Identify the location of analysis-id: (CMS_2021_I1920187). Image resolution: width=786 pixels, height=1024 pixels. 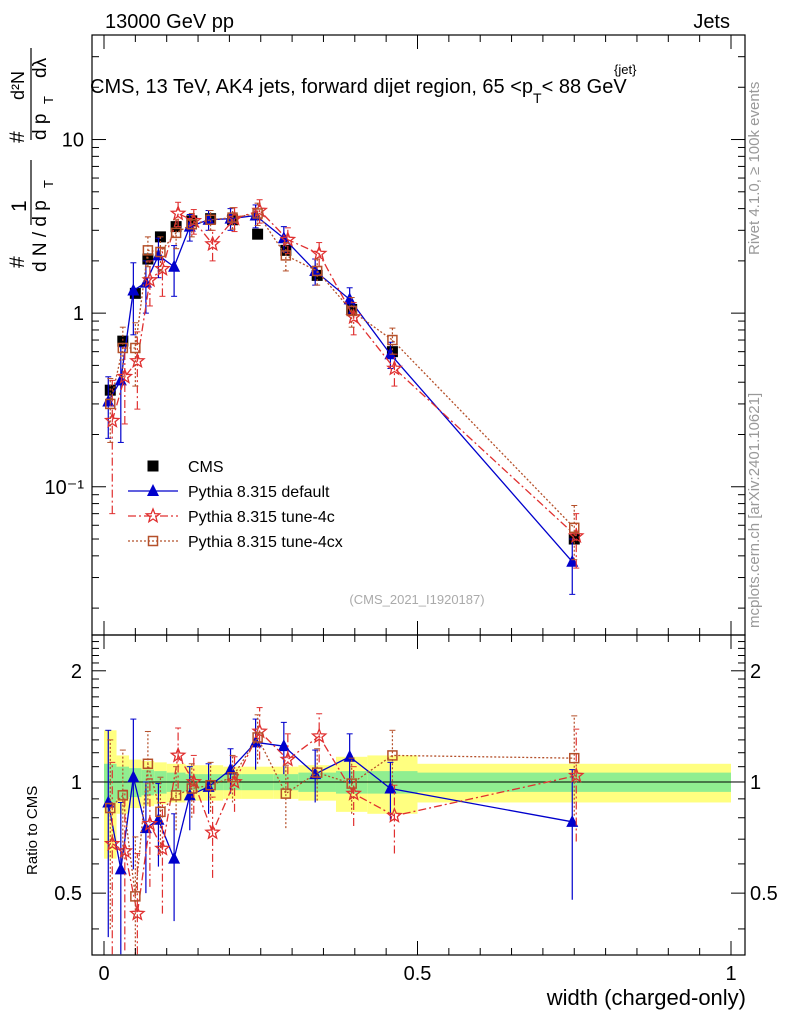
(416, 599).